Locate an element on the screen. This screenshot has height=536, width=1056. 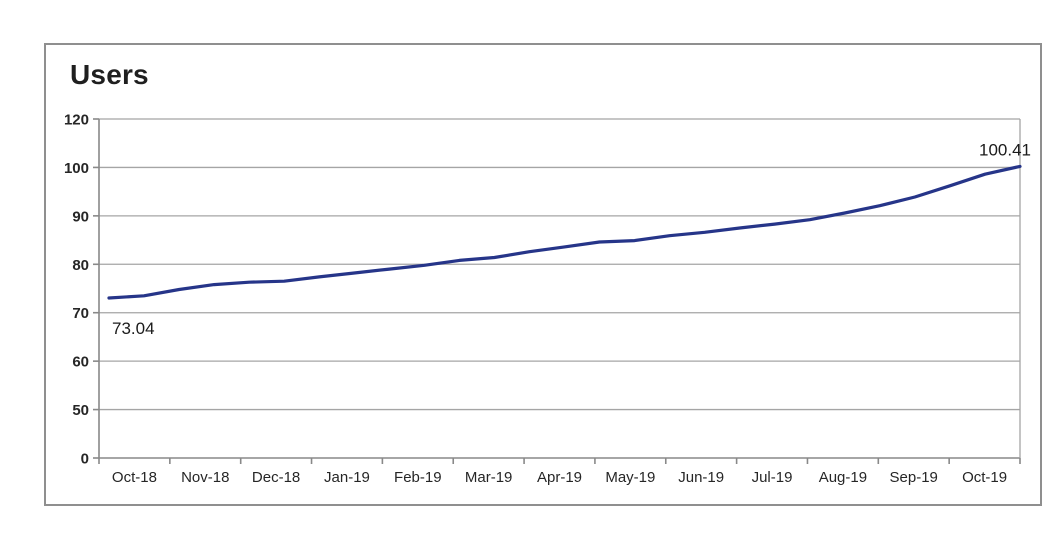
x-axis-tick-label: Jun-19 is located at coordinates (701, 477).